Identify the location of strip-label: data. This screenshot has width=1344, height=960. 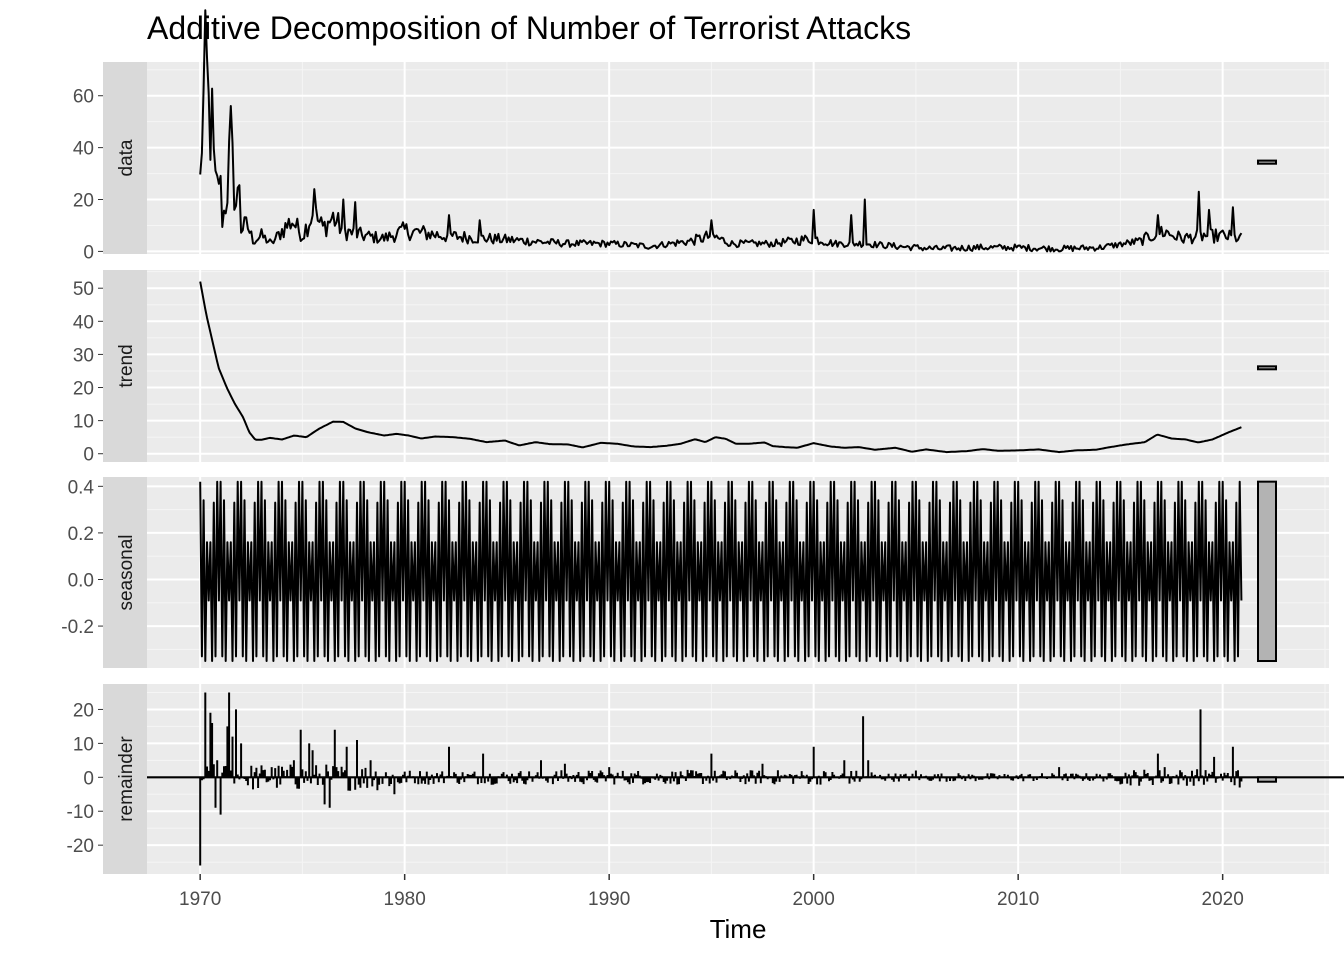
(126, 157).